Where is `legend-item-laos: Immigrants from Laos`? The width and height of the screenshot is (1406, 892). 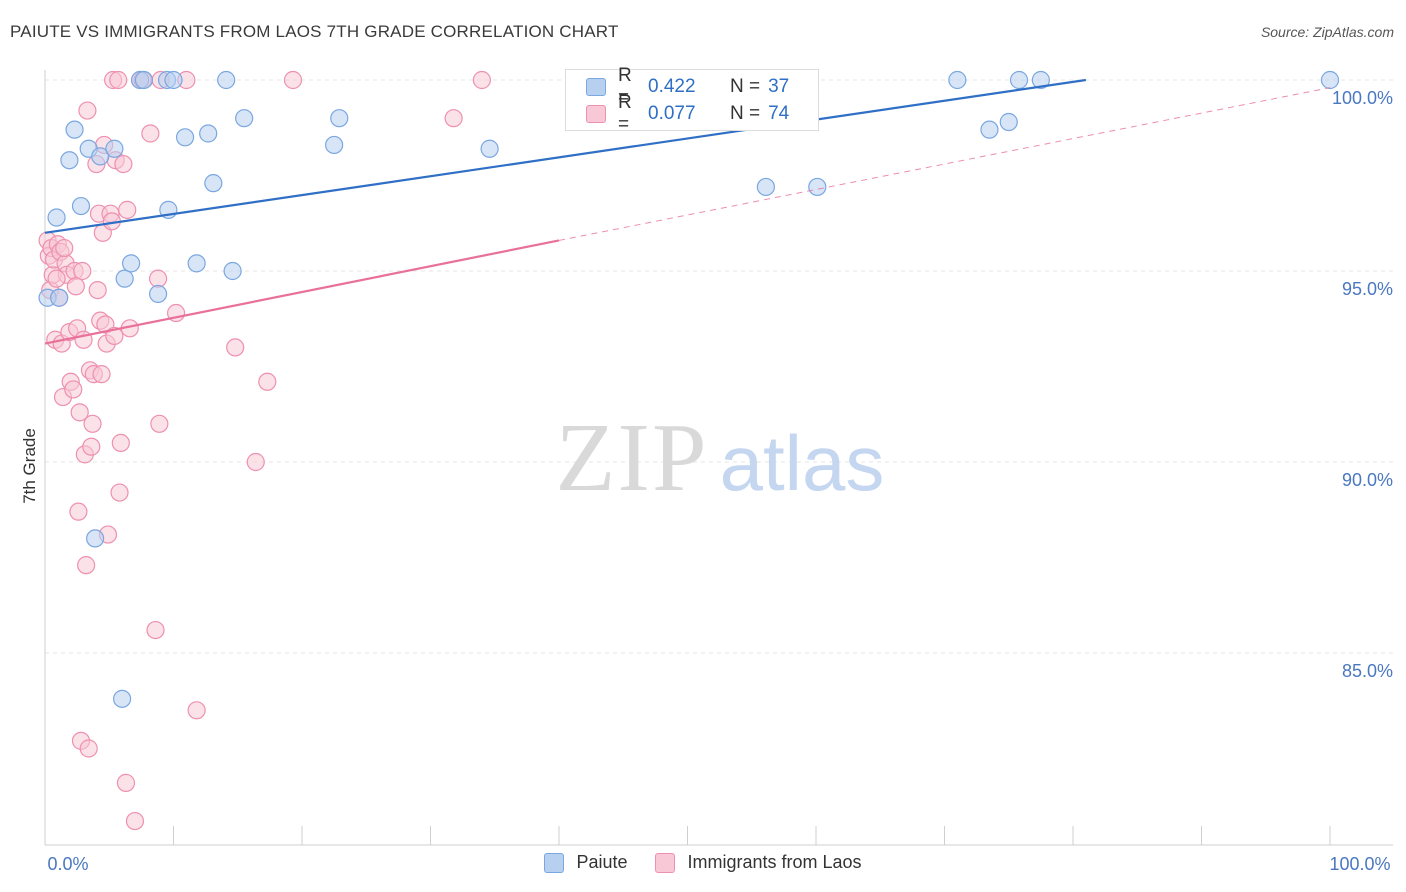 legend-item-laos: Immigrants from Laos is located at coordinates (758, 862).